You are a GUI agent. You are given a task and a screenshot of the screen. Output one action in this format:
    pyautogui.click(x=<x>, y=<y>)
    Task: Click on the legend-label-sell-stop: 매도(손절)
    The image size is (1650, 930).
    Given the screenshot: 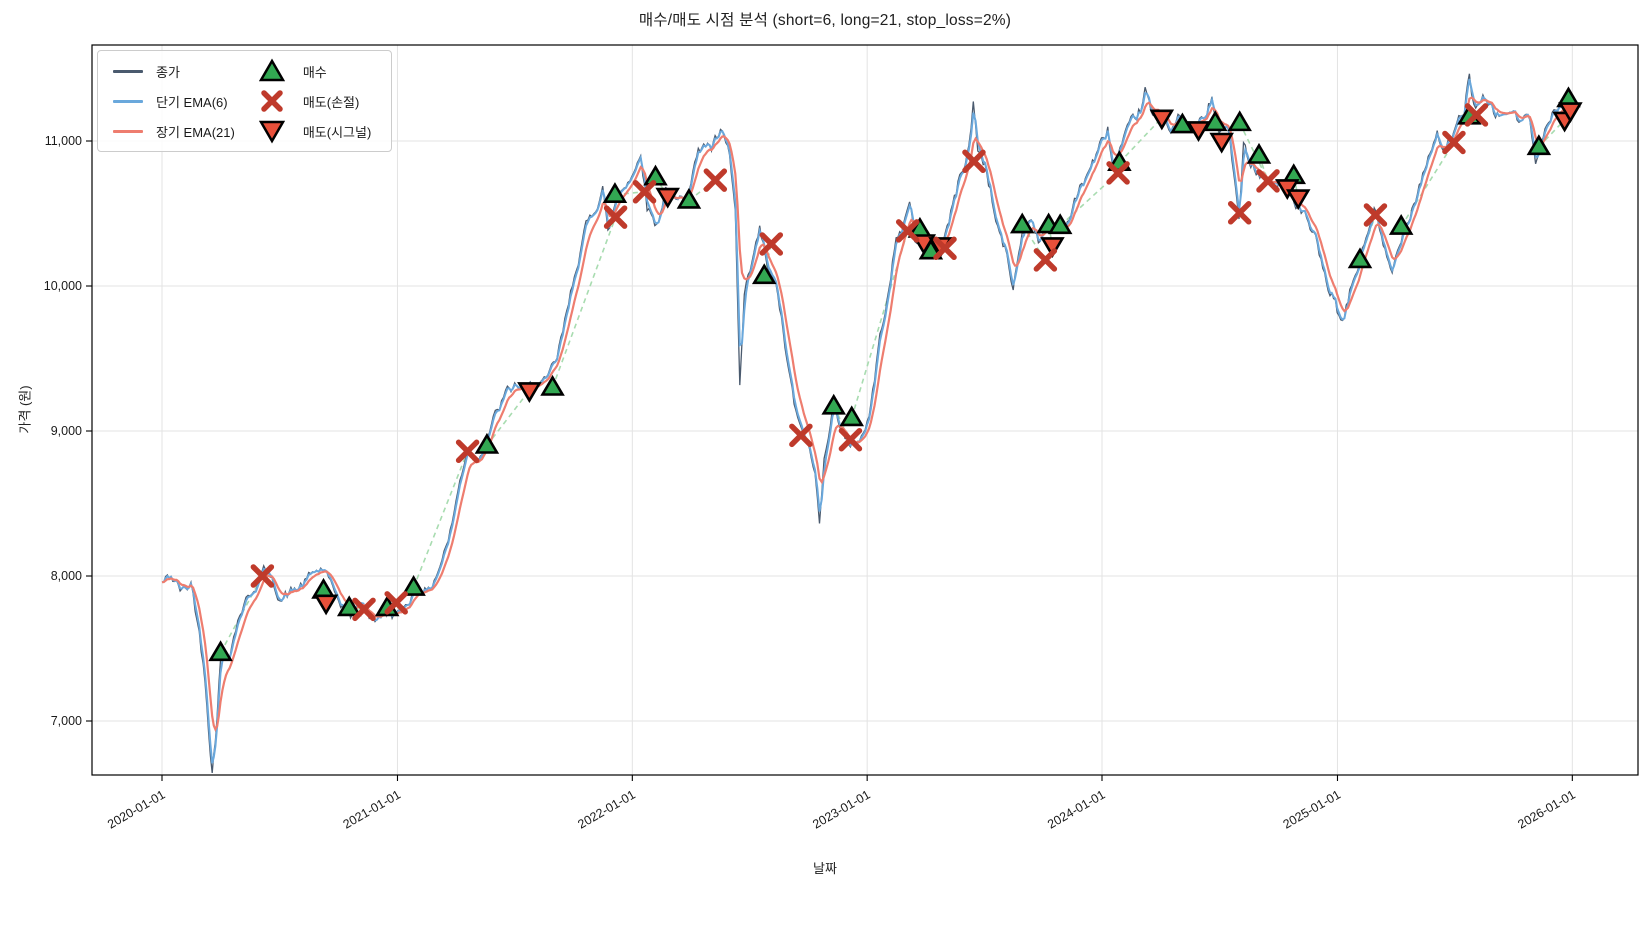 What is the action you would take?
    pyautogui.click(x=331, y=102)
    